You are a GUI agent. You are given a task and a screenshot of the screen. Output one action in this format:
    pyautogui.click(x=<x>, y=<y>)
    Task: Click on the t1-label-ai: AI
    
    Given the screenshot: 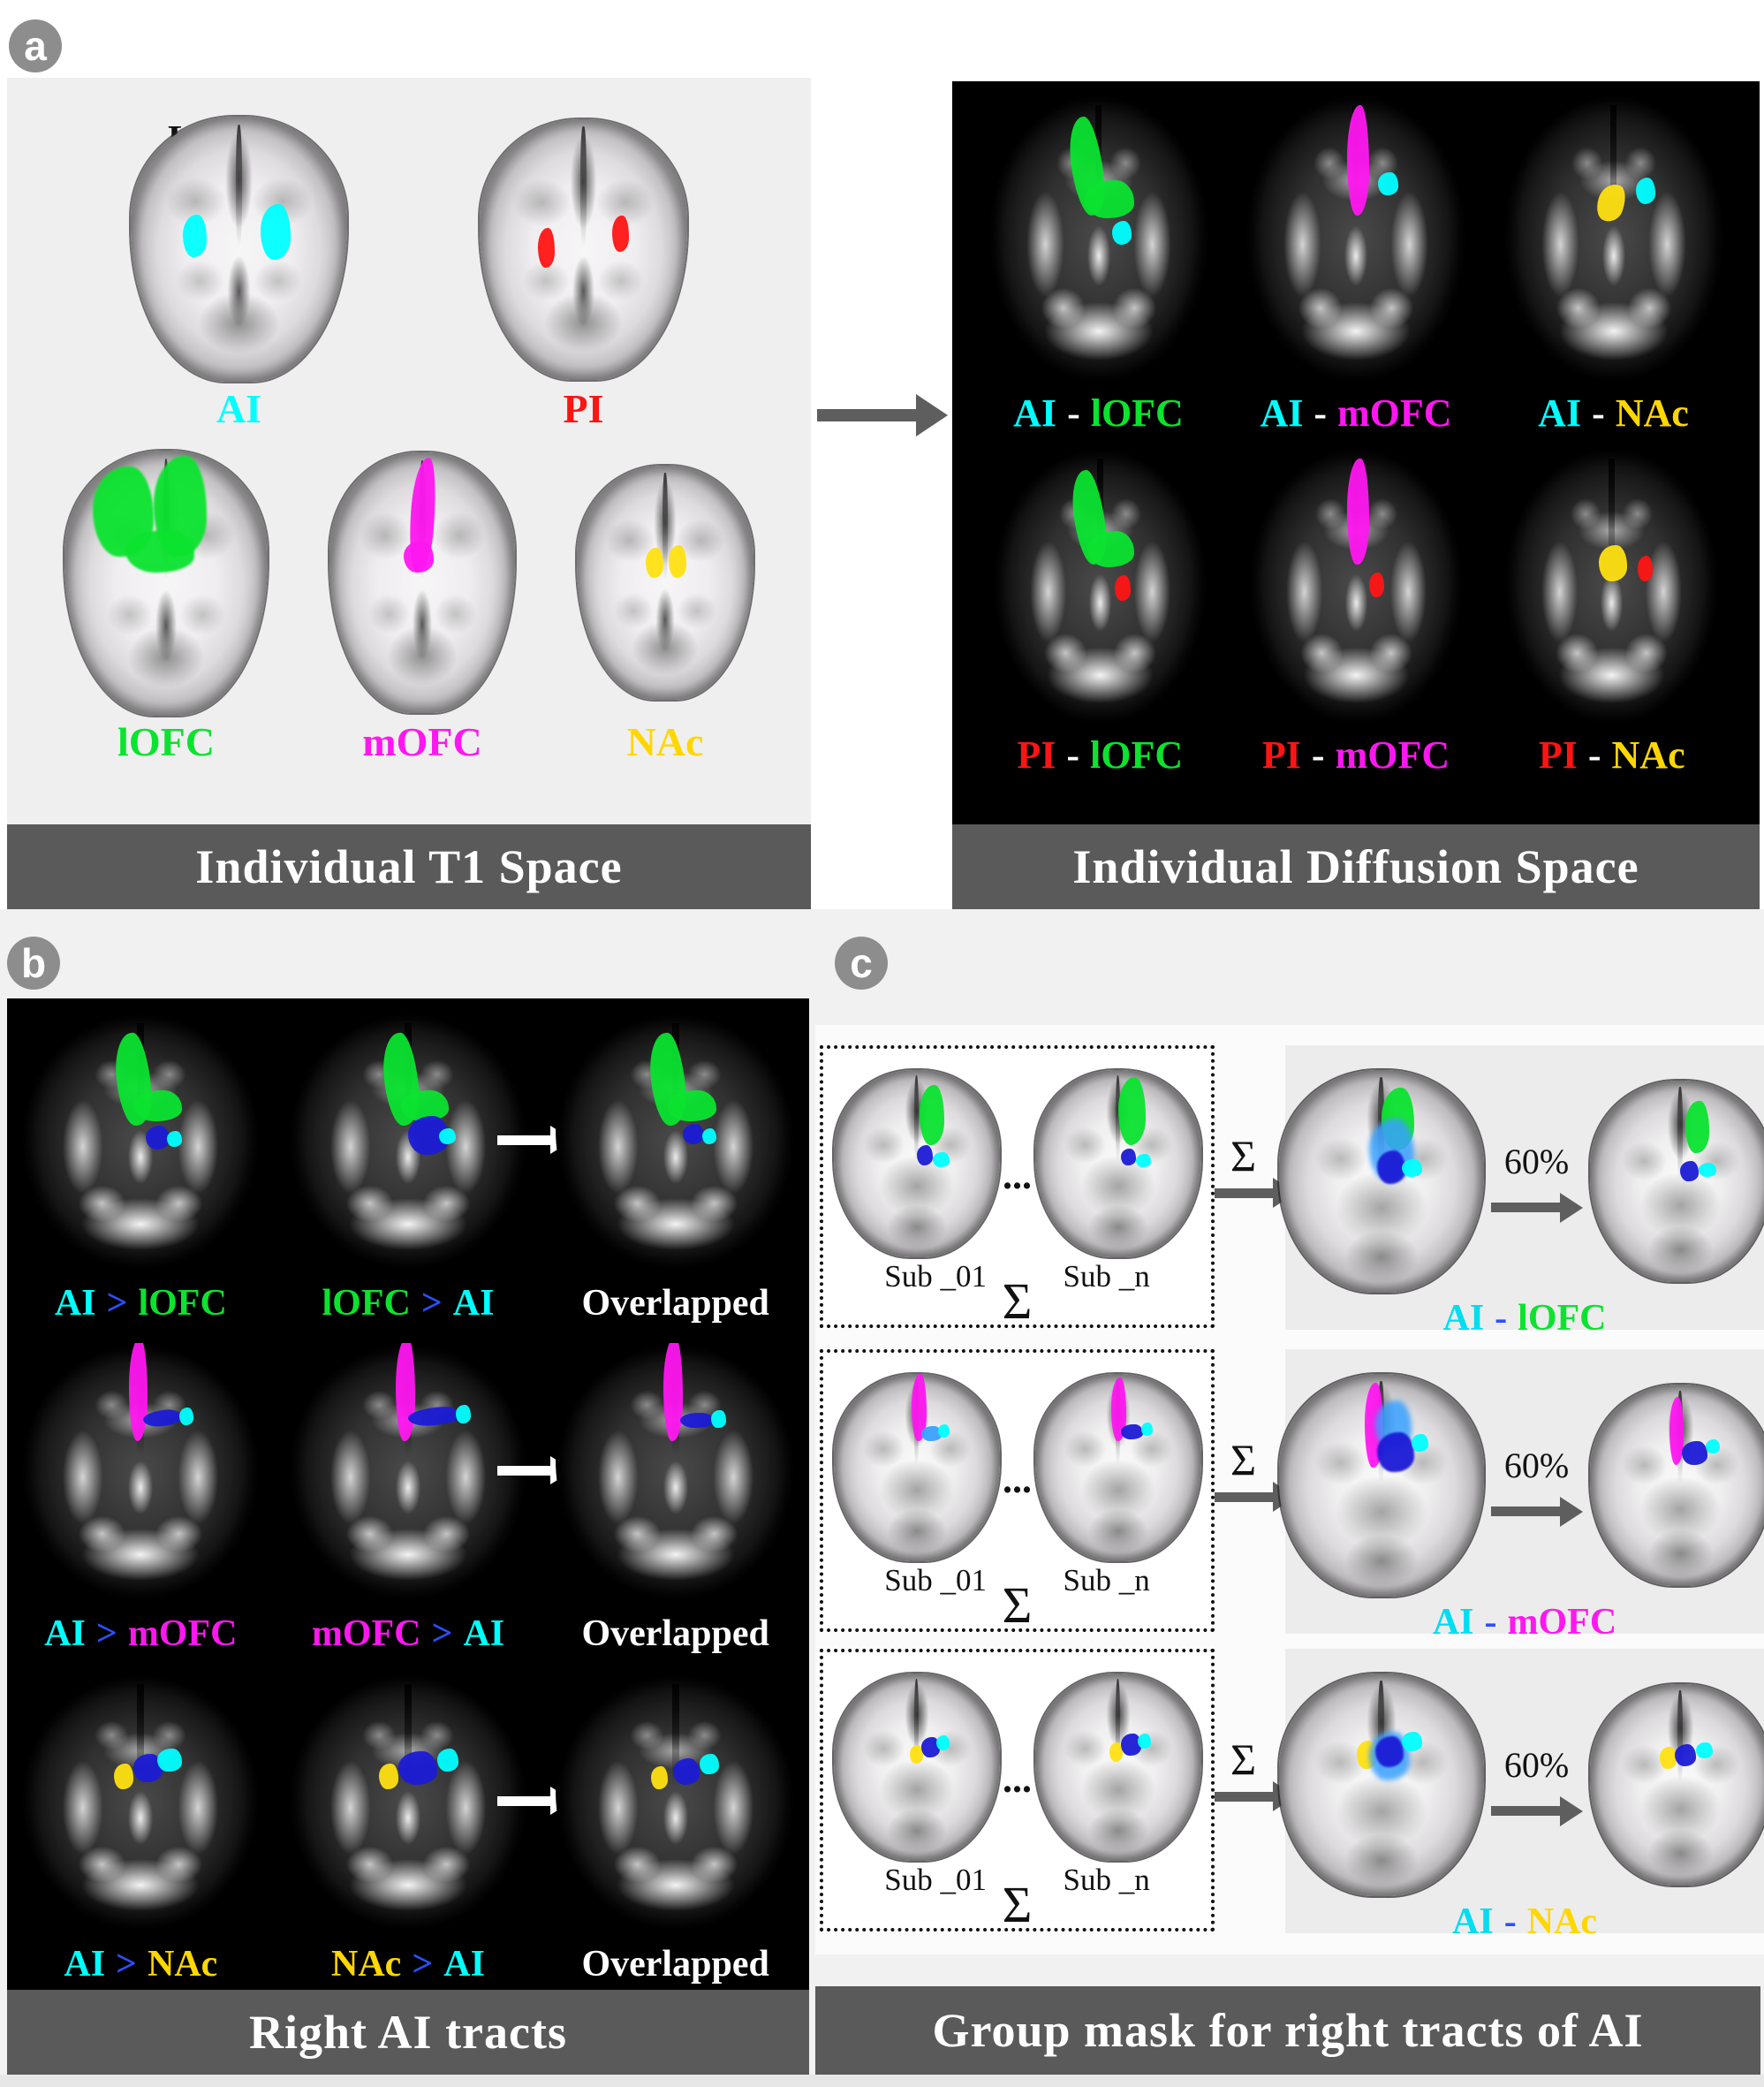 What is the action you would take?
    pyautogui.click(x=238, y=409)
    